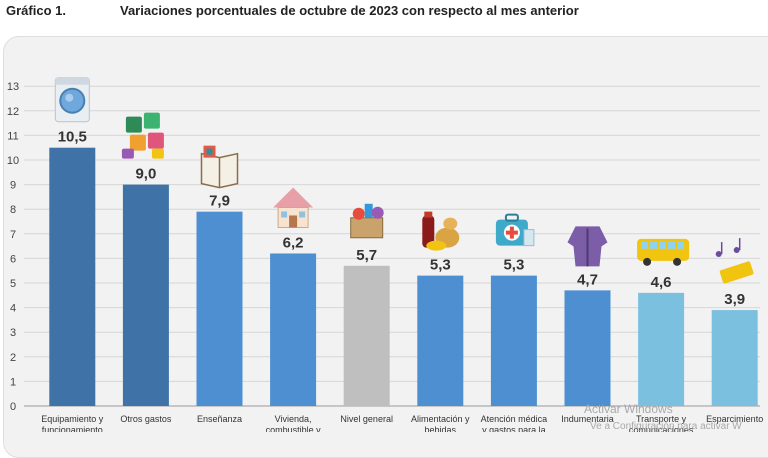 This screenshot has height=458, width=768. Describe the element at coordinates (72, 100) in the screenshot. I see `washing-machine-icon` at that location.